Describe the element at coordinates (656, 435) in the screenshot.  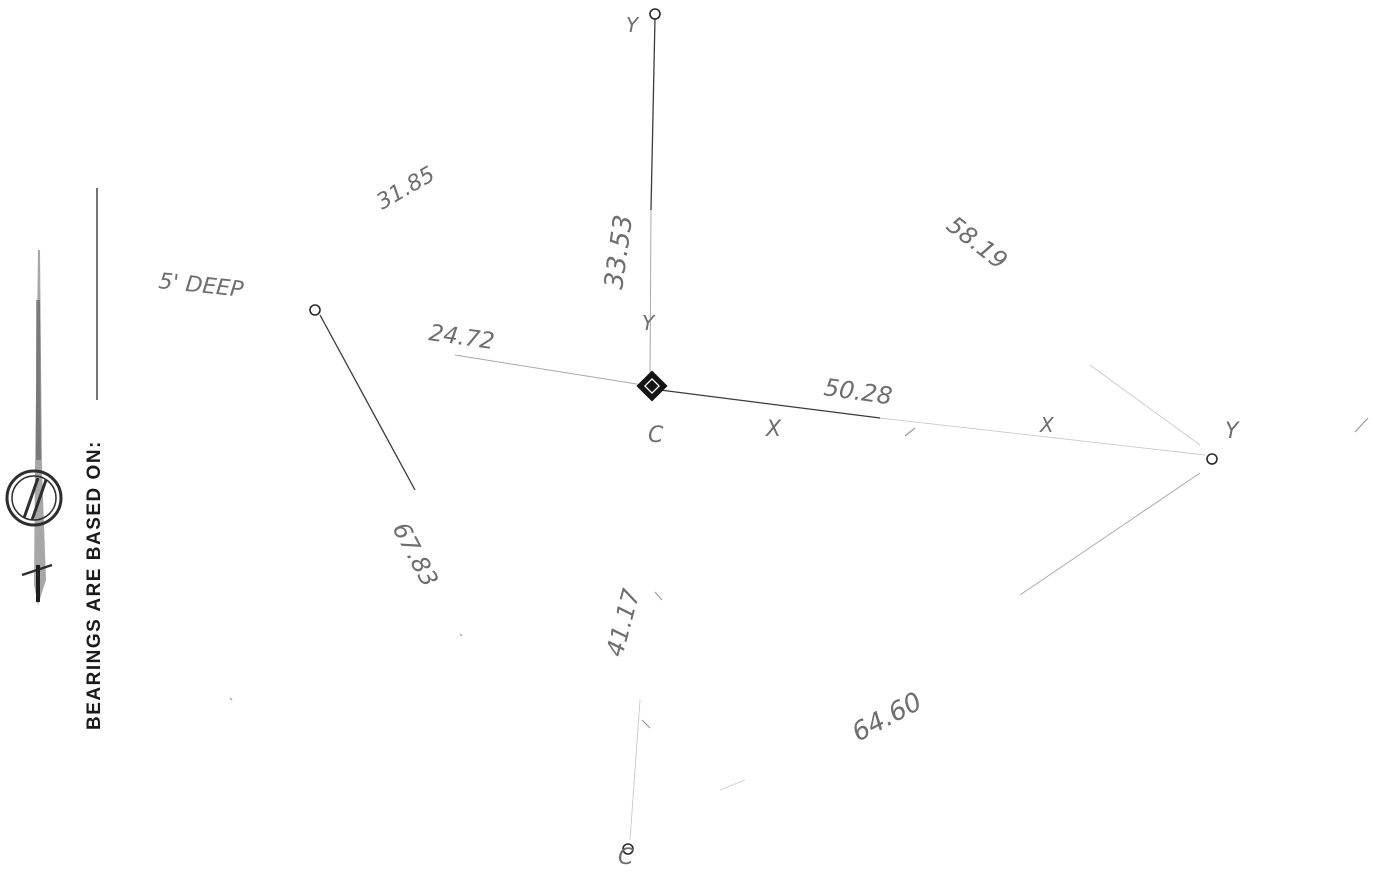
I see `mark-c-center: C` at that location.